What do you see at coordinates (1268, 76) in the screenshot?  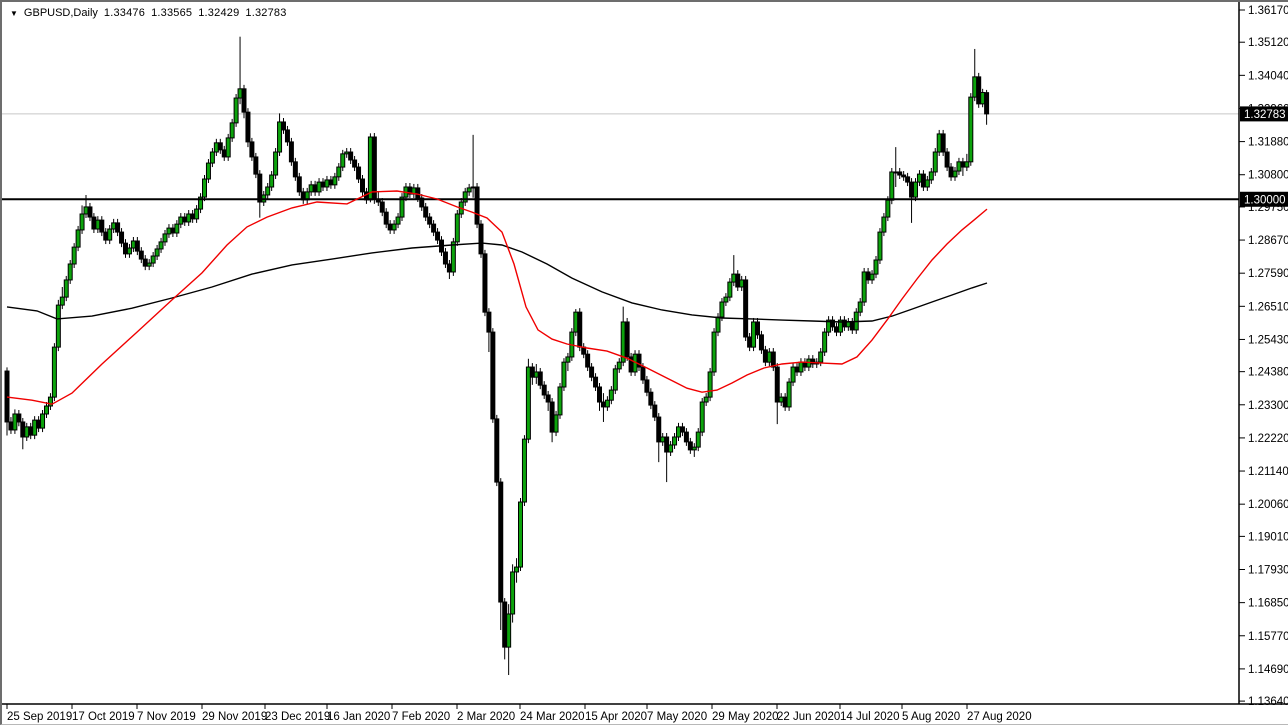 I see `price-tick-label: 1.34040` at bounding box center [1268, 76].